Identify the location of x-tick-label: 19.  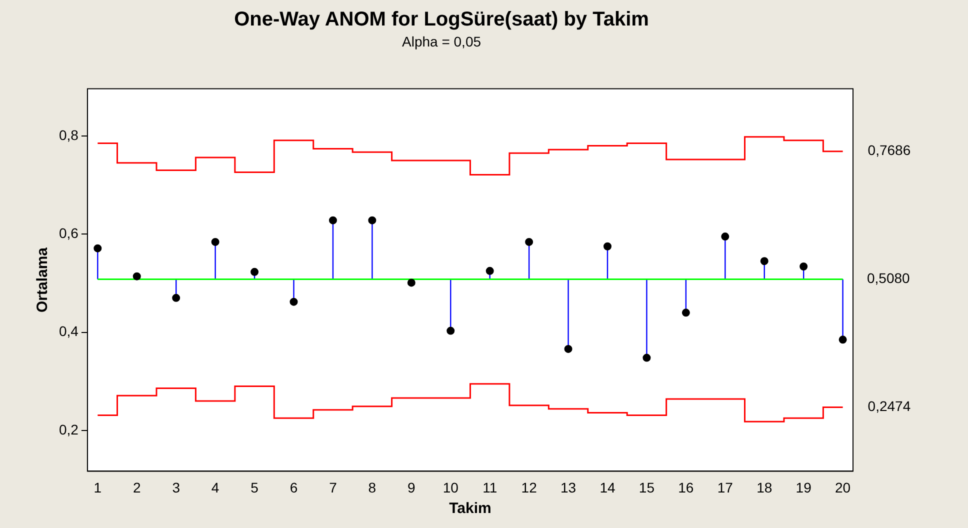
(804, 487).